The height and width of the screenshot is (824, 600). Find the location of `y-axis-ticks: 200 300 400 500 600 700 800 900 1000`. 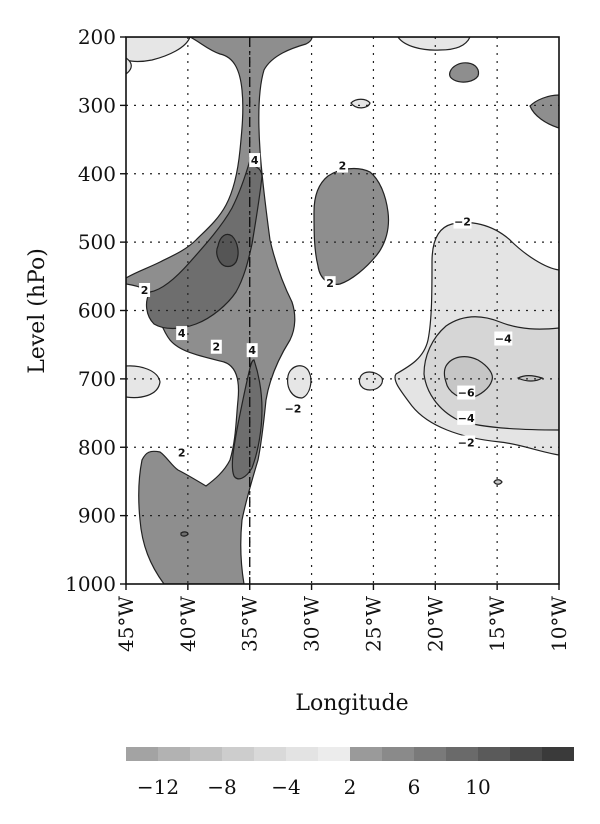

y-axis-ticks: 200 300 400 500 600 700 800 900 1000 is located at coordinates (95, 310).